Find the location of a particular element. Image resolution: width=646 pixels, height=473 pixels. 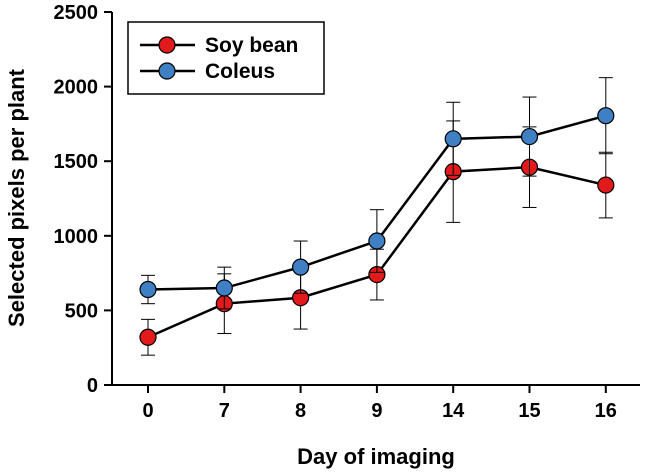

y-axis-title: Selected pixels per plant is located at coordinates (16, 197).